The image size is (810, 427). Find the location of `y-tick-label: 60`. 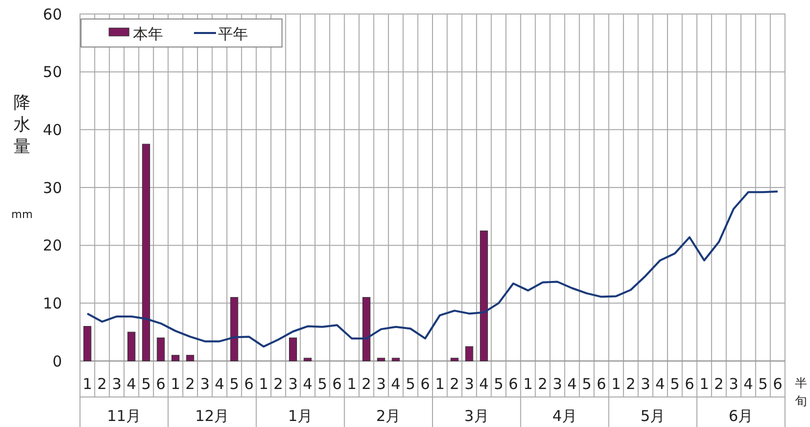

y-tick-label: 60 is located at coordinates (52, 14).